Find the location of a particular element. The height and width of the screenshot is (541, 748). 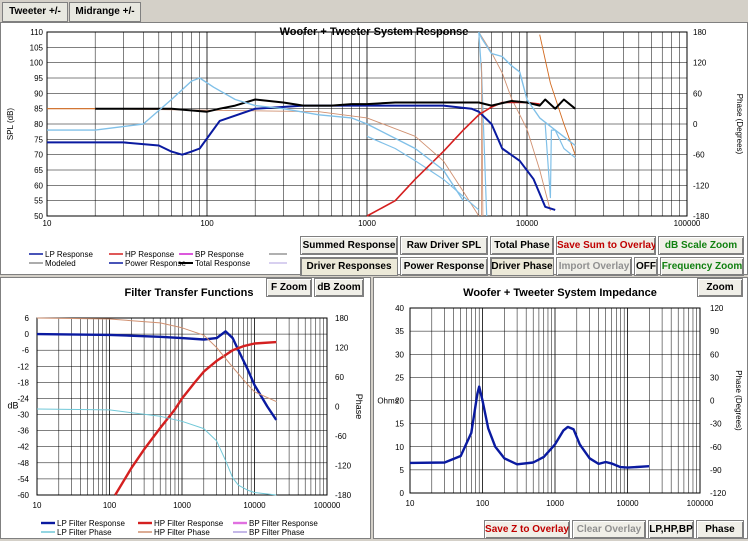

imp-y2-tick-label: -90 is located at coordinates (716, 470).